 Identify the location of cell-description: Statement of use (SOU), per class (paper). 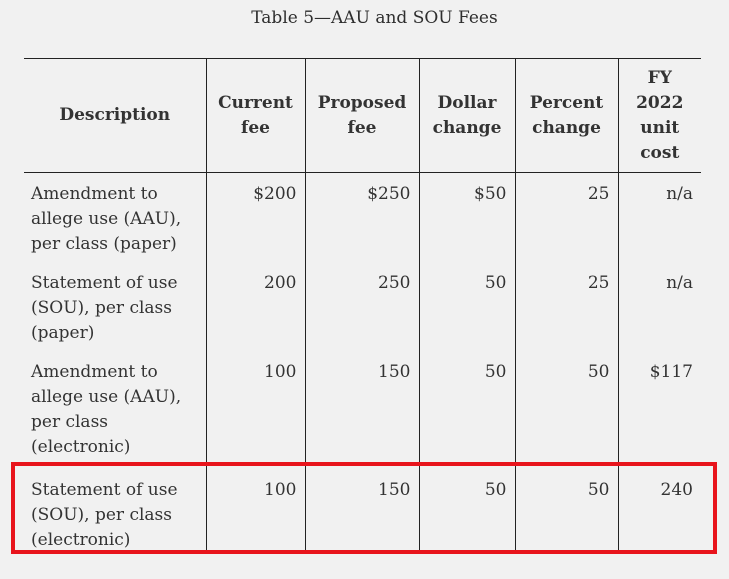
(115, 306).